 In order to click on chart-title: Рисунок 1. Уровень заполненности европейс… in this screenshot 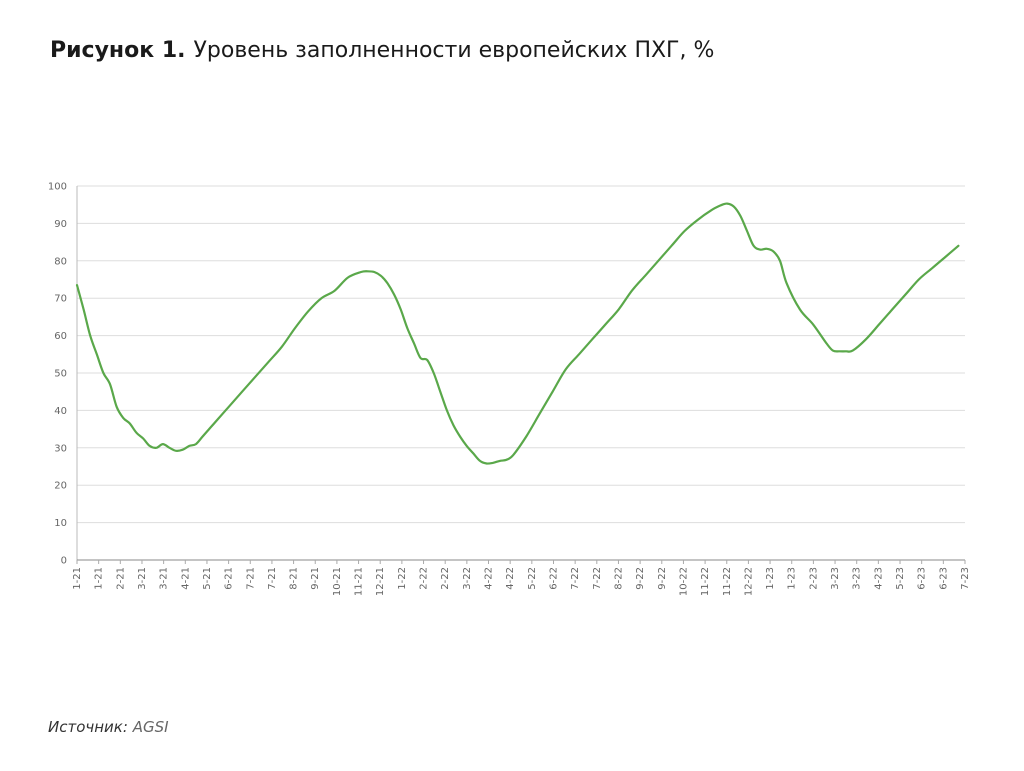, I will do `click(382, 50)`.